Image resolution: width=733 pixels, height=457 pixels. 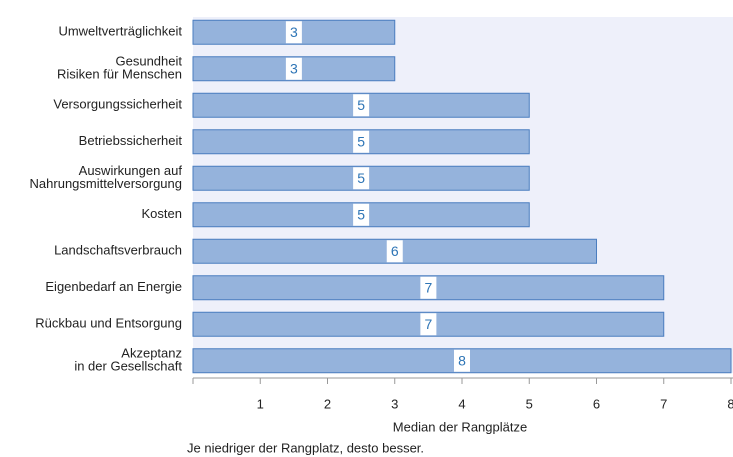 I want to click on y-tick-label-line: Versorgungssicherheit, so click(x=117, y=104).